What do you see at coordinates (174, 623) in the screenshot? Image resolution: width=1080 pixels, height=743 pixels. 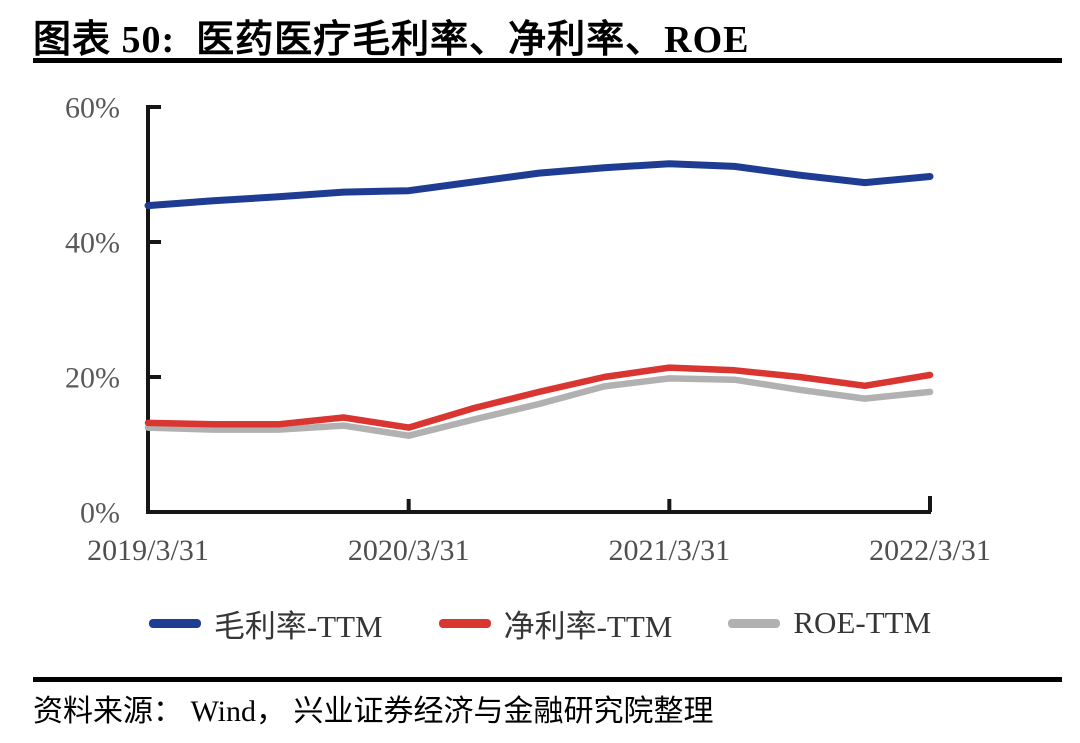 I see `legend-swatch-gross-margin-ttm` at bounding box center [174, 623].